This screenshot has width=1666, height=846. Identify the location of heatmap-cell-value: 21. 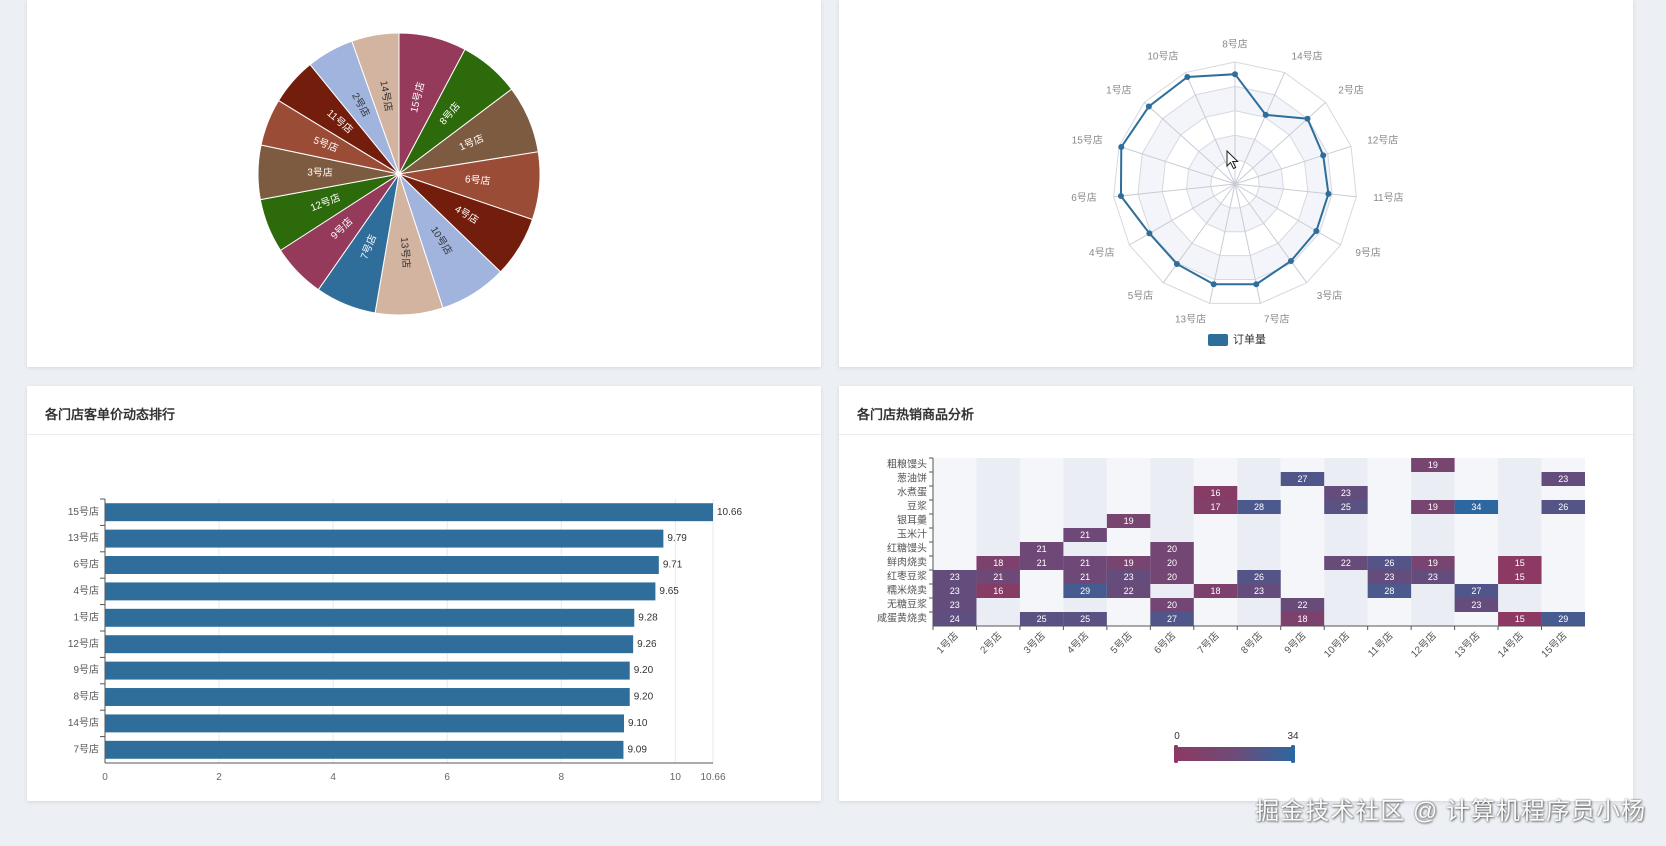
(1085, 563).